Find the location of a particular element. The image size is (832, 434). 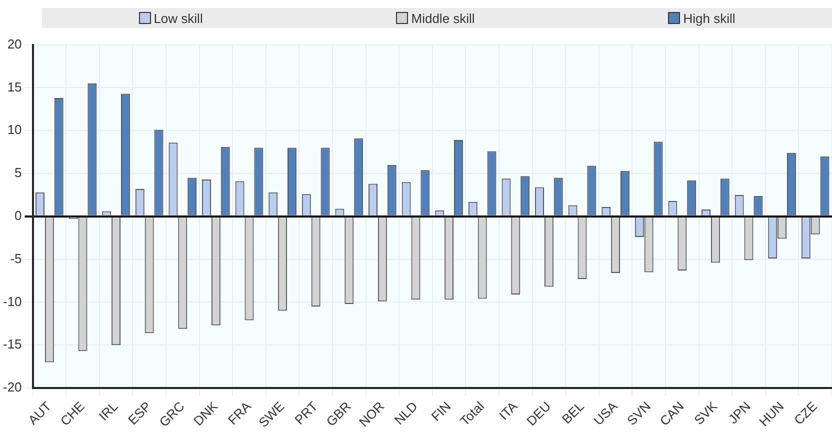

x-tick-label: IRL is located at coordinates (108, 411).